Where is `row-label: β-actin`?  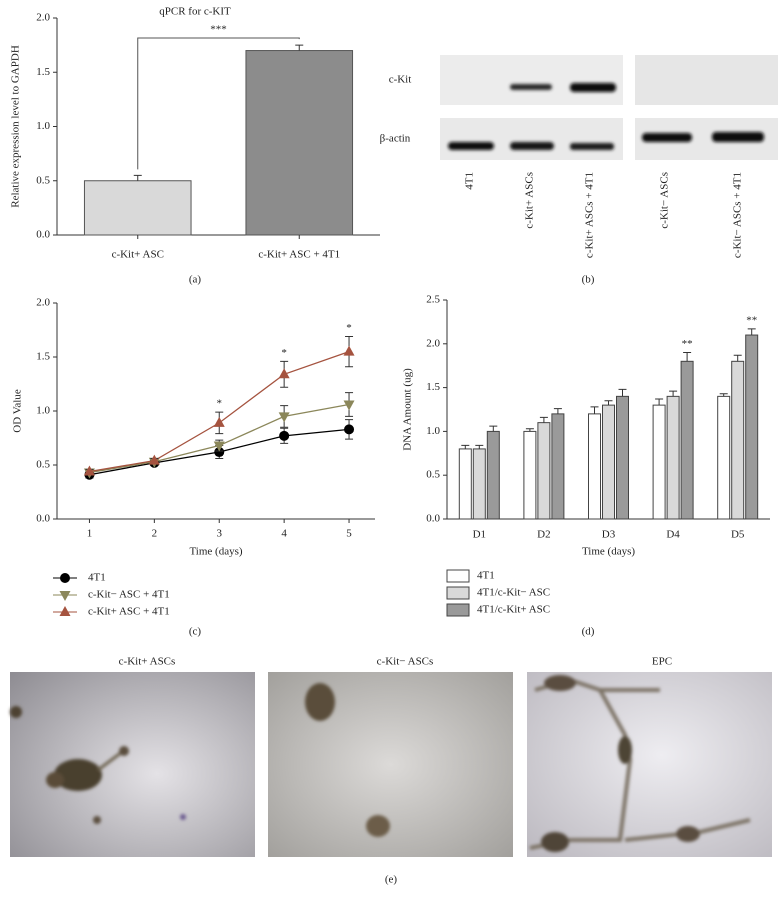 row-label: β-actin is located at coordinates (395, 139).